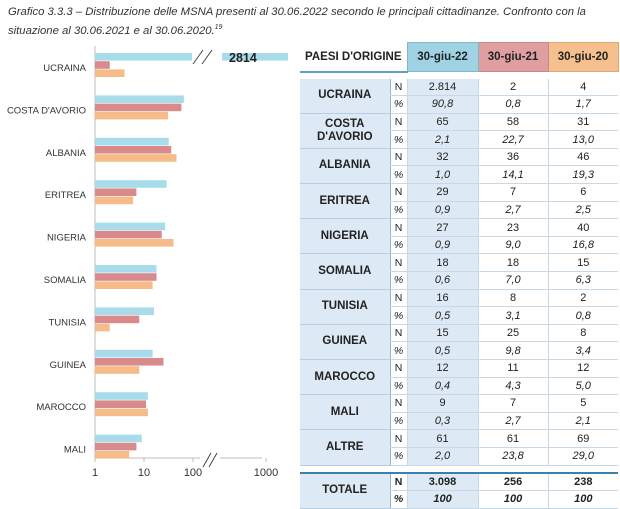  Describe the element at coordinates (442, 263) in the screenshot. I see `value-n-cell: 18` at that location.